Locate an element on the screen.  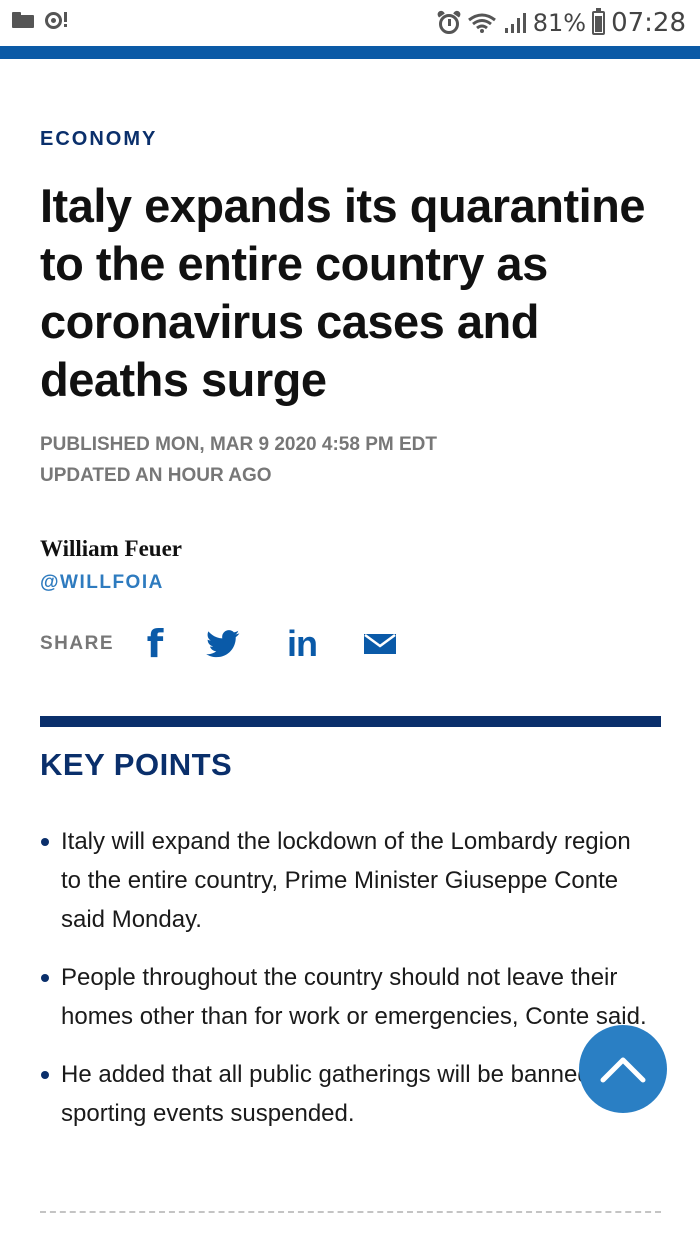
facebook-icon: f is located at coordinates (155, 644).